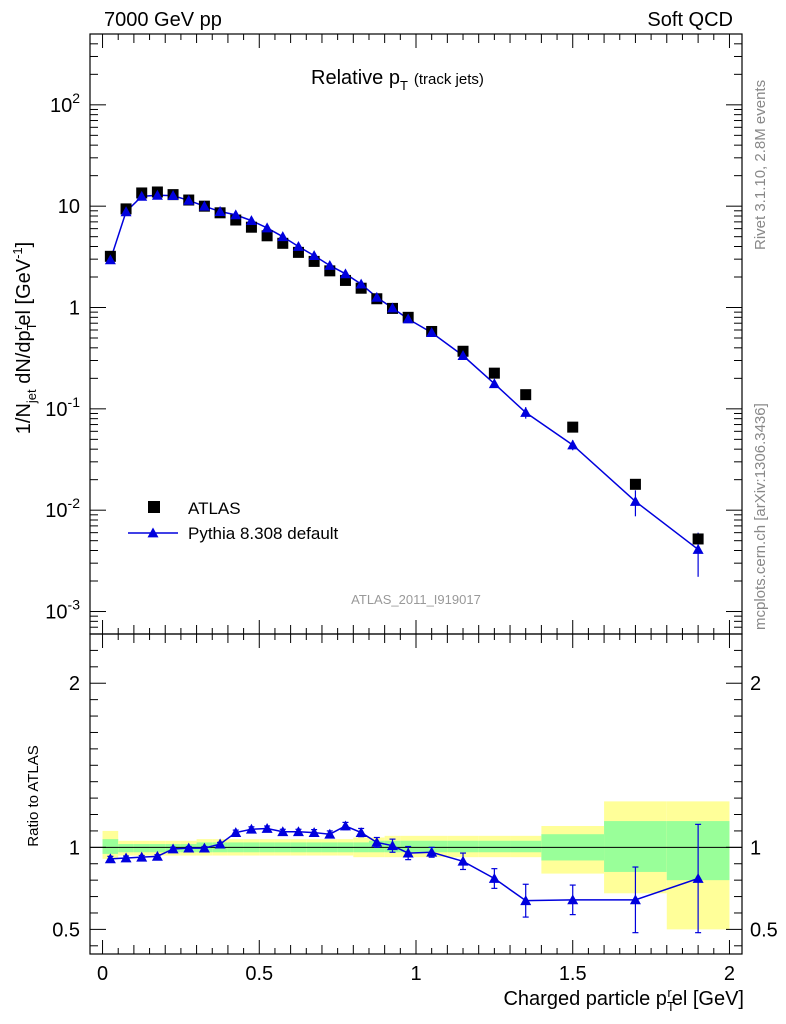 The height and width of the screenshot is (1024, 786). I want to click on y-tick-label: 1, so click(74, 309).